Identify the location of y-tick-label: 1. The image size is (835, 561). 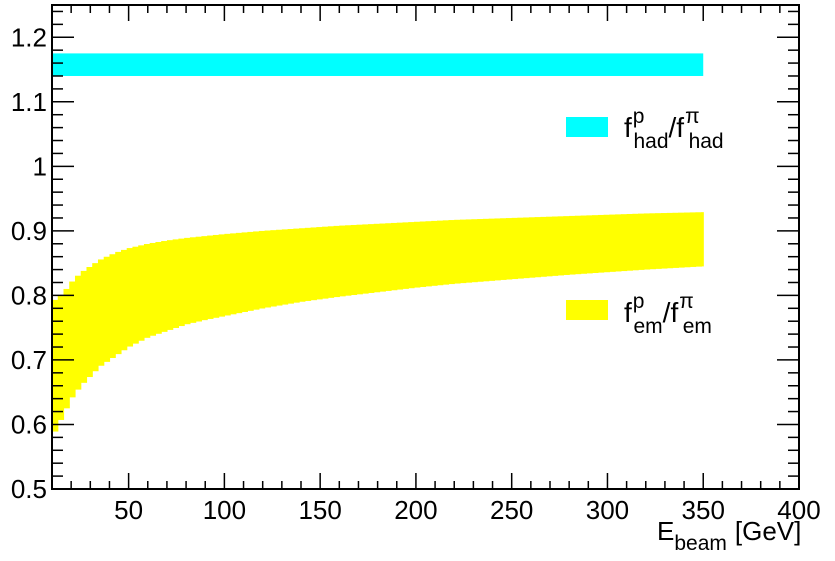
(40, 166).